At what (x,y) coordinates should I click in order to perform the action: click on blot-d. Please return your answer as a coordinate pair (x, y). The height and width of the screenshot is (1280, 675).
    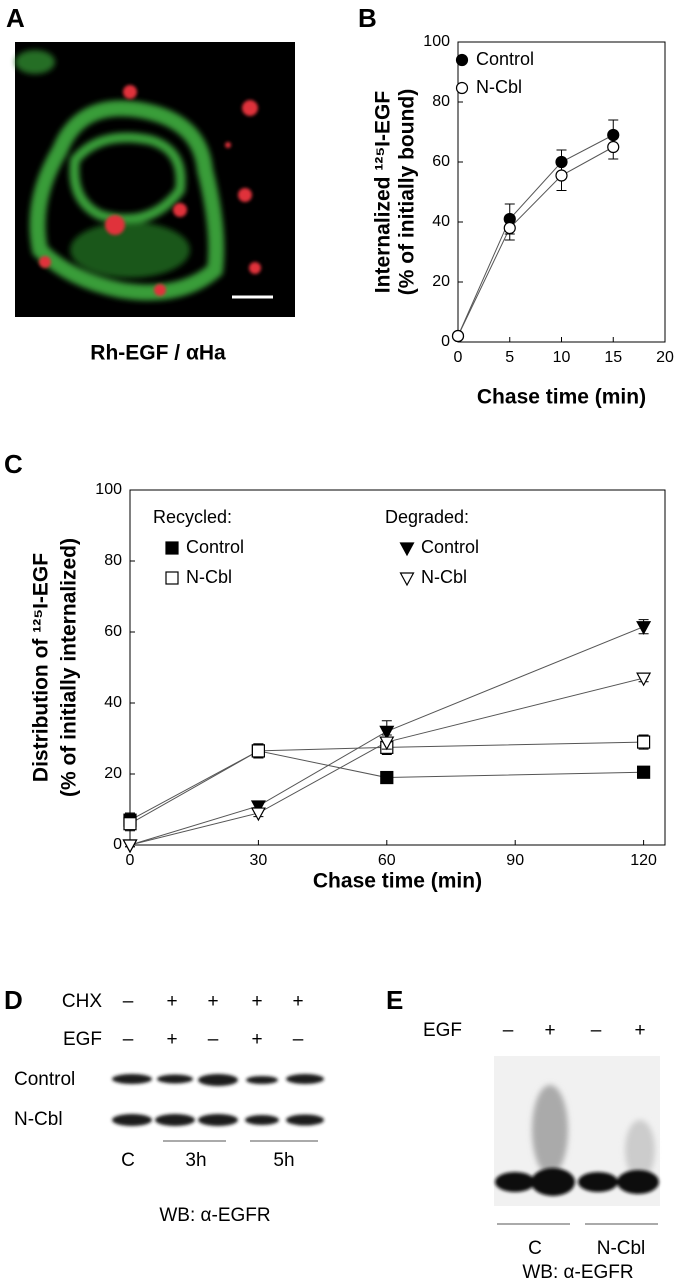
    Looking at the image, I should click on (218, 1104).